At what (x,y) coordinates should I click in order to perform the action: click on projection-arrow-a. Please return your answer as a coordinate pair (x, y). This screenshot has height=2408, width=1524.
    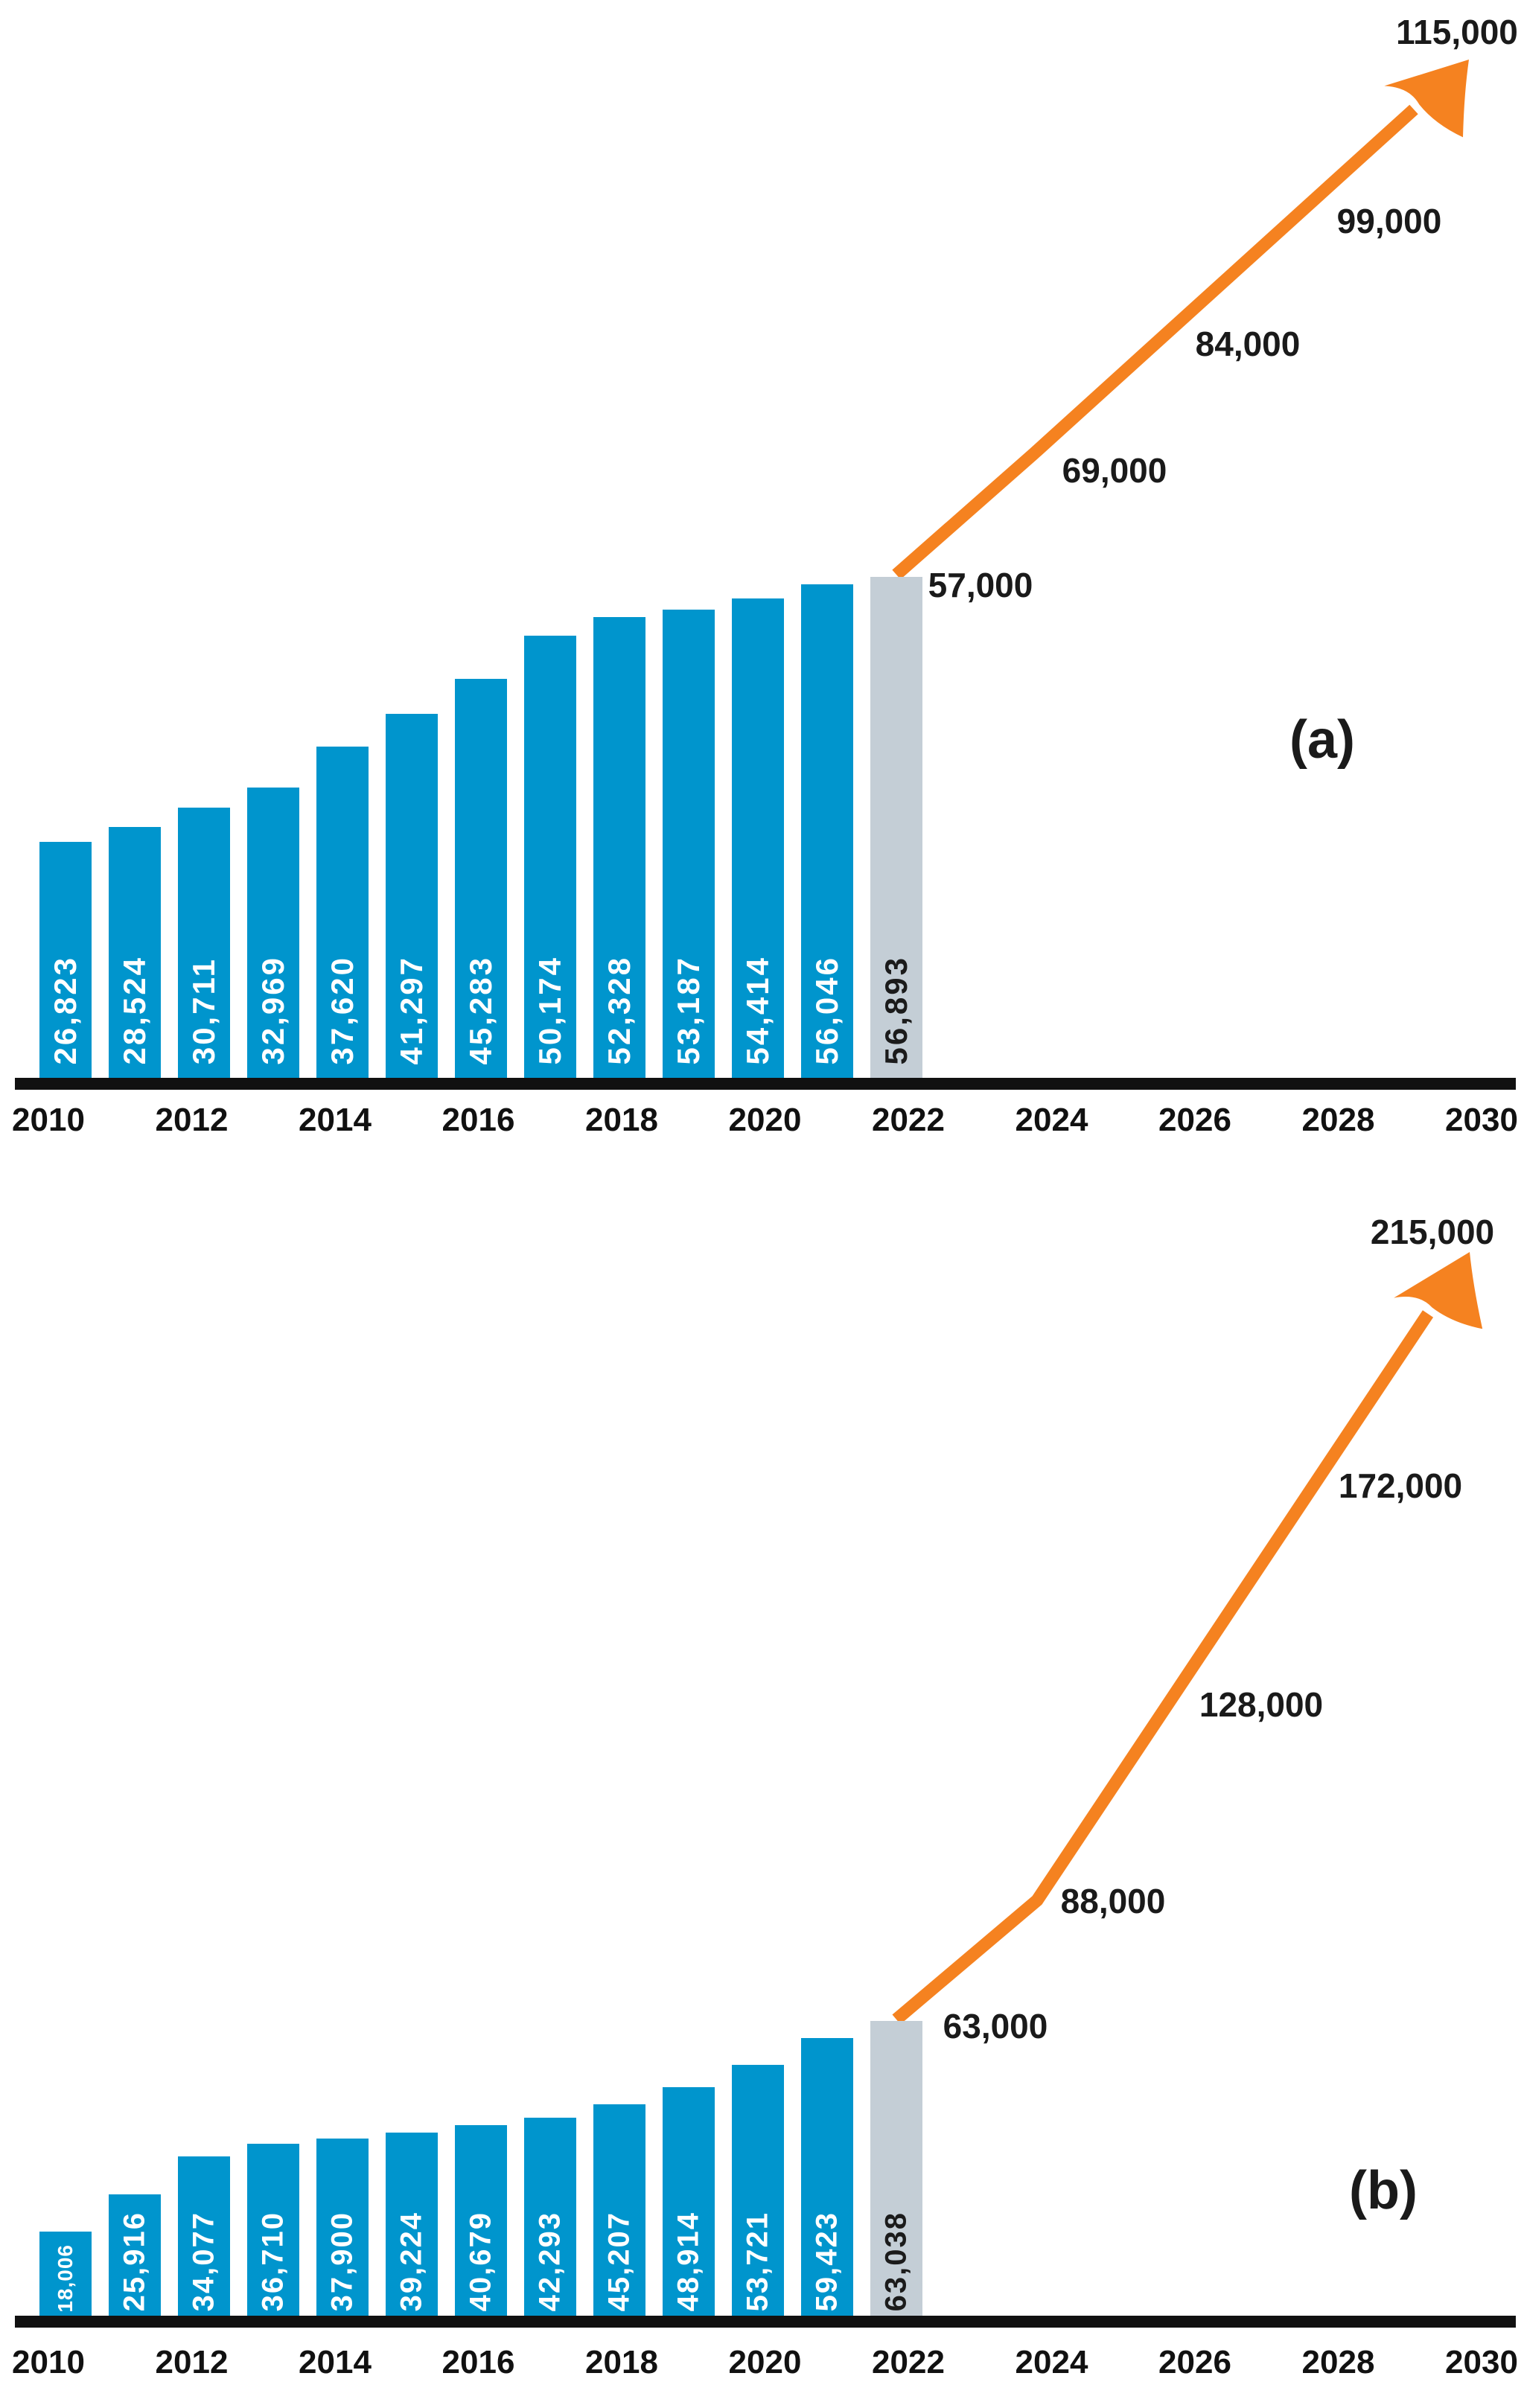
    Looking at the image, I should click on (1180, 320).